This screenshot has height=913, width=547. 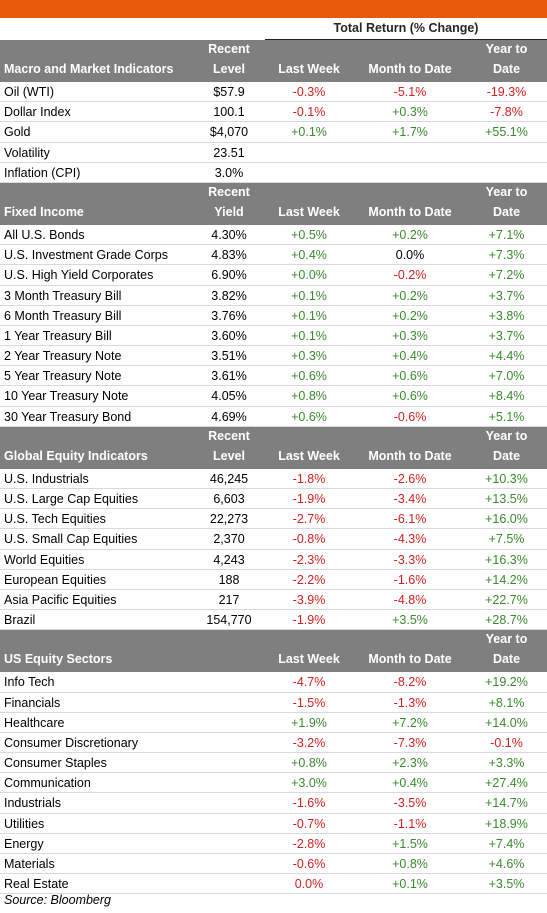 What do you see at coordinates (229, 152) in the screenshot?
I see `row-level: 23.51` at bounding box center [229, 152].